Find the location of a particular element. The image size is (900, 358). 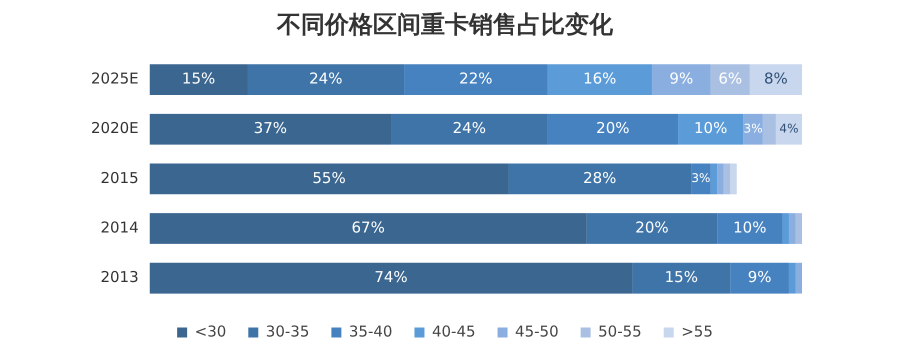

y-tick-label: 2020E is located at coordinates (114, 128).